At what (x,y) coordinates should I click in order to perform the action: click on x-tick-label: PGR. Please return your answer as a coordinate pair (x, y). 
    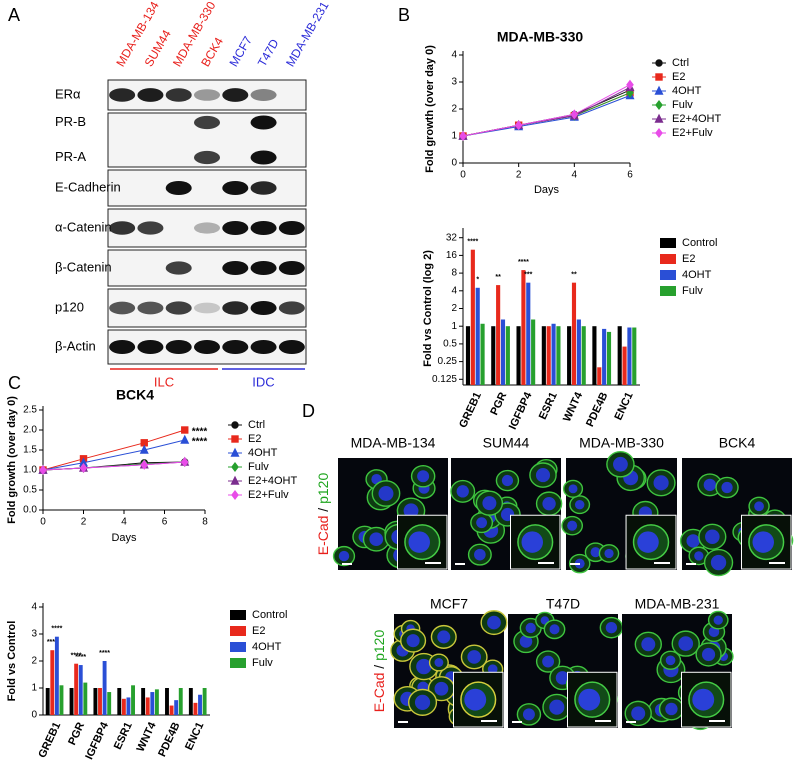
    Looking at the image, I should click on (76, 733).